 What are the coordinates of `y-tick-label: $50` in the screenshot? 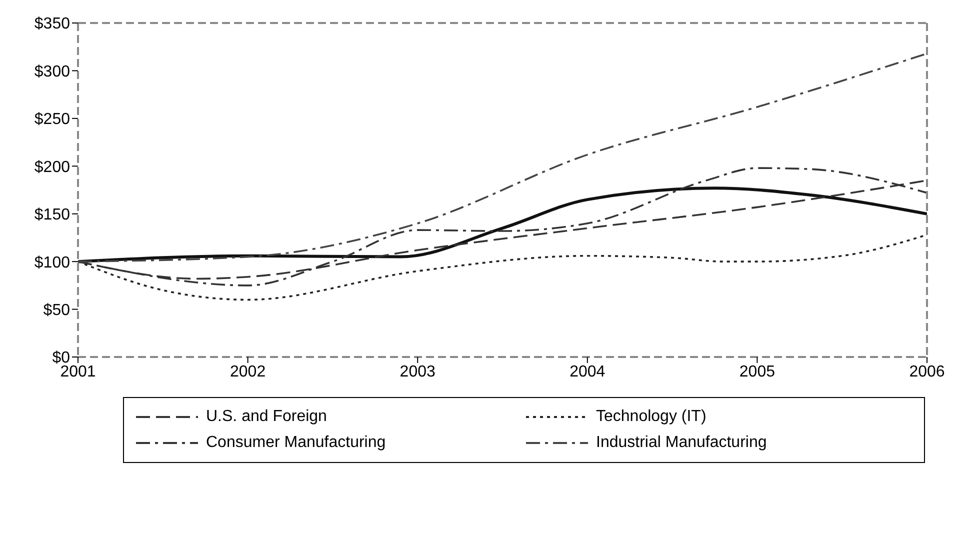 It's located at (56, 310).